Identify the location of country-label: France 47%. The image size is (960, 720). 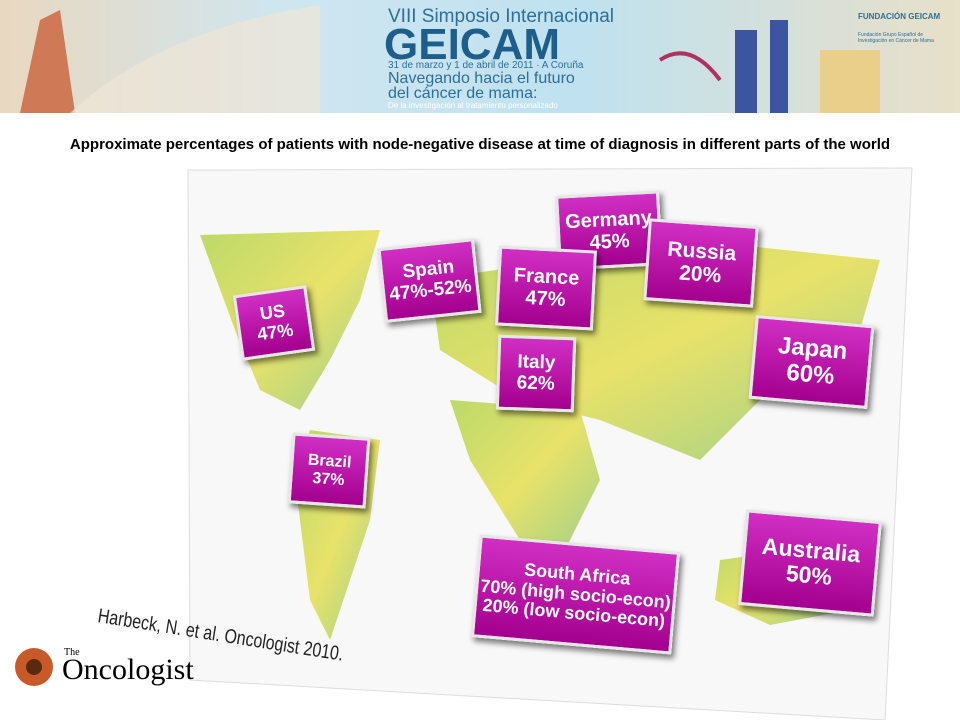
(546, 288).